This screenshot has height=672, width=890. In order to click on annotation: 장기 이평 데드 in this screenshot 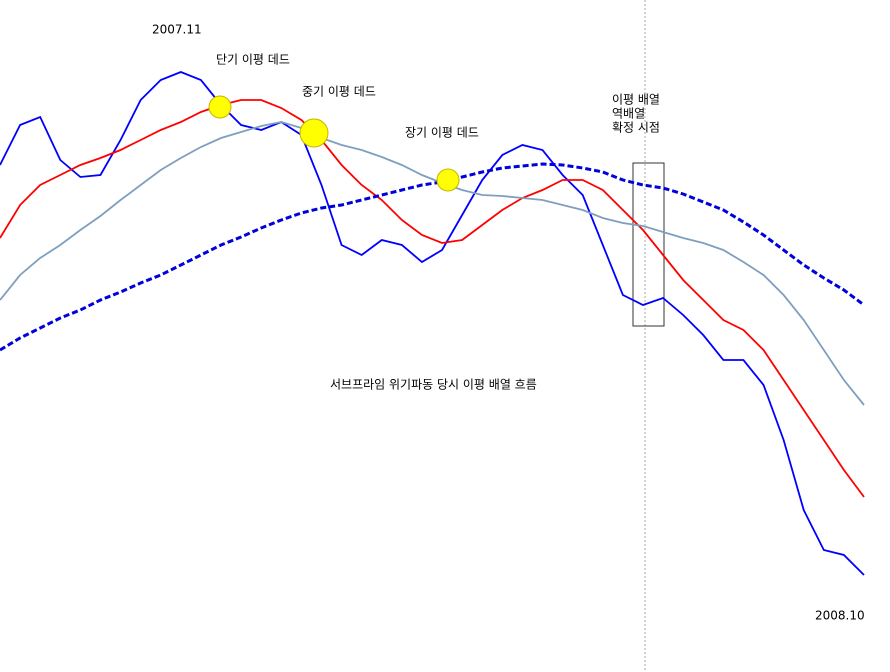, I will do `click(442, 133)`.